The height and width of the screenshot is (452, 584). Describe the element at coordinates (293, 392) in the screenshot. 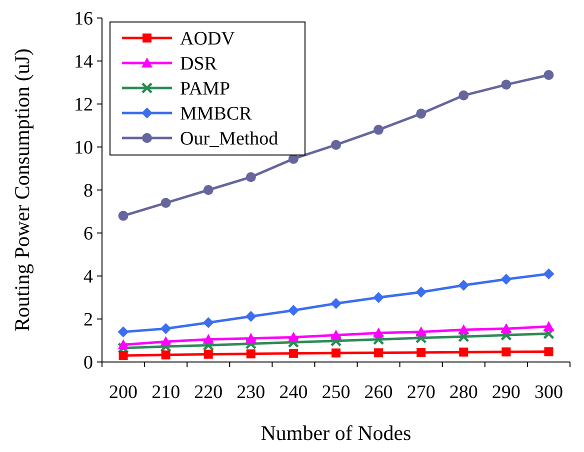

I see `x-tick-label: 240` at that location.